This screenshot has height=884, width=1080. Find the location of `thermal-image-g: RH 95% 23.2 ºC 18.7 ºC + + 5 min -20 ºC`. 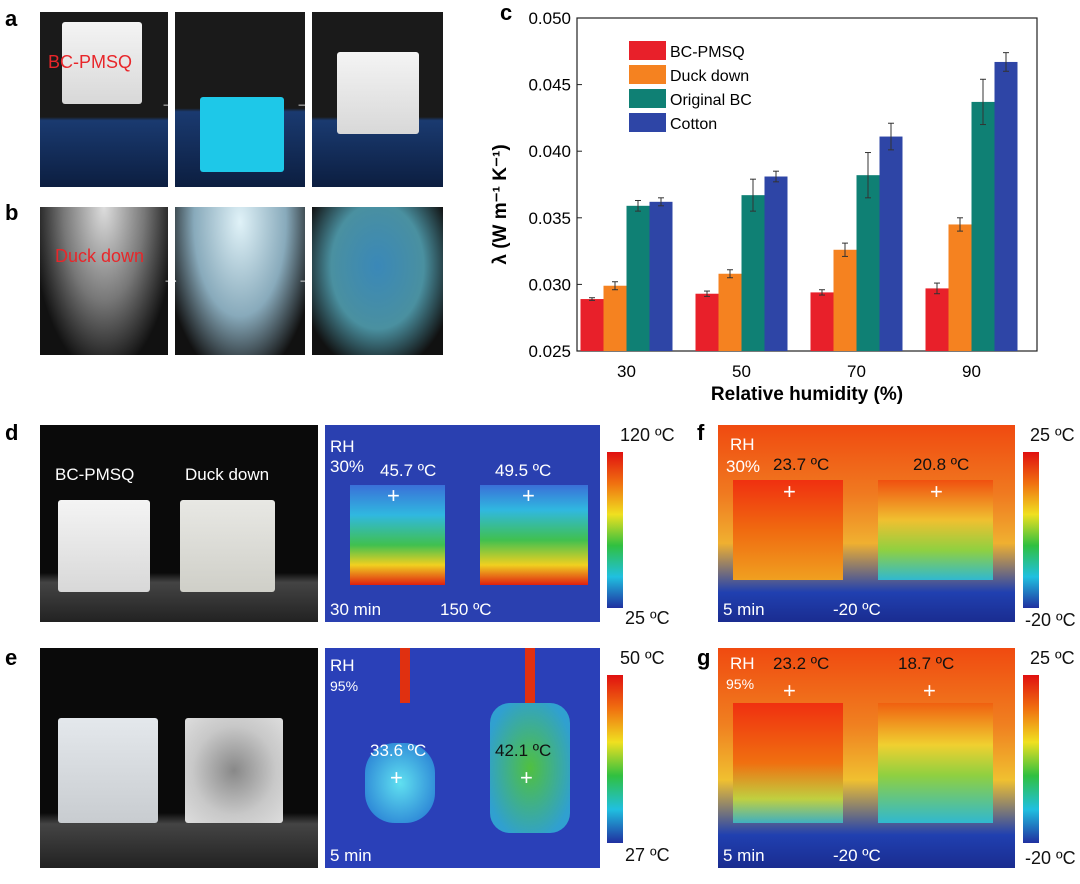

thermal-image-g: RH 95% 23.2 ºC 18.7 ºC + + 5 min -20 ºC is located at coordinates (866, 758).